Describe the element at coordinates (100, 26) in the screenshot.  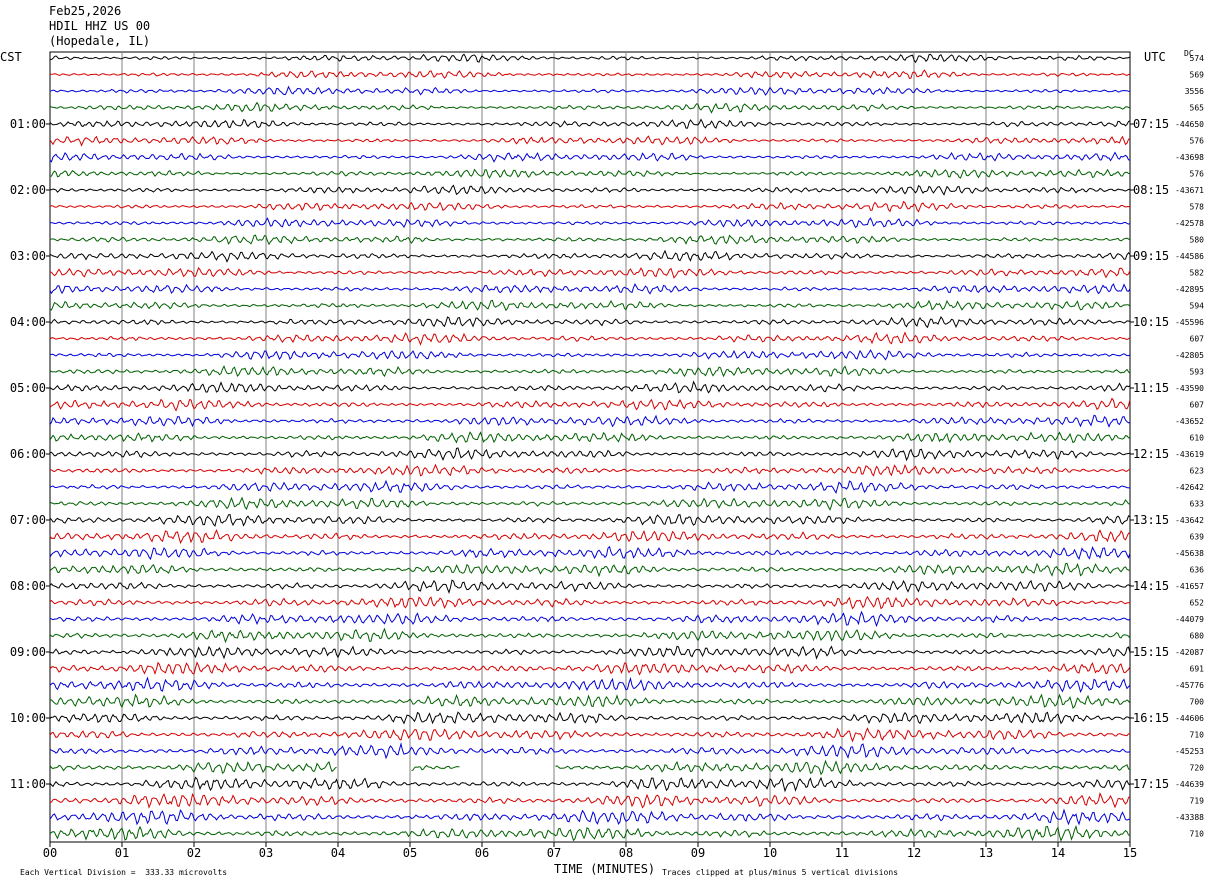
I see `station-label: HDIL HHZ US 00` at that location.